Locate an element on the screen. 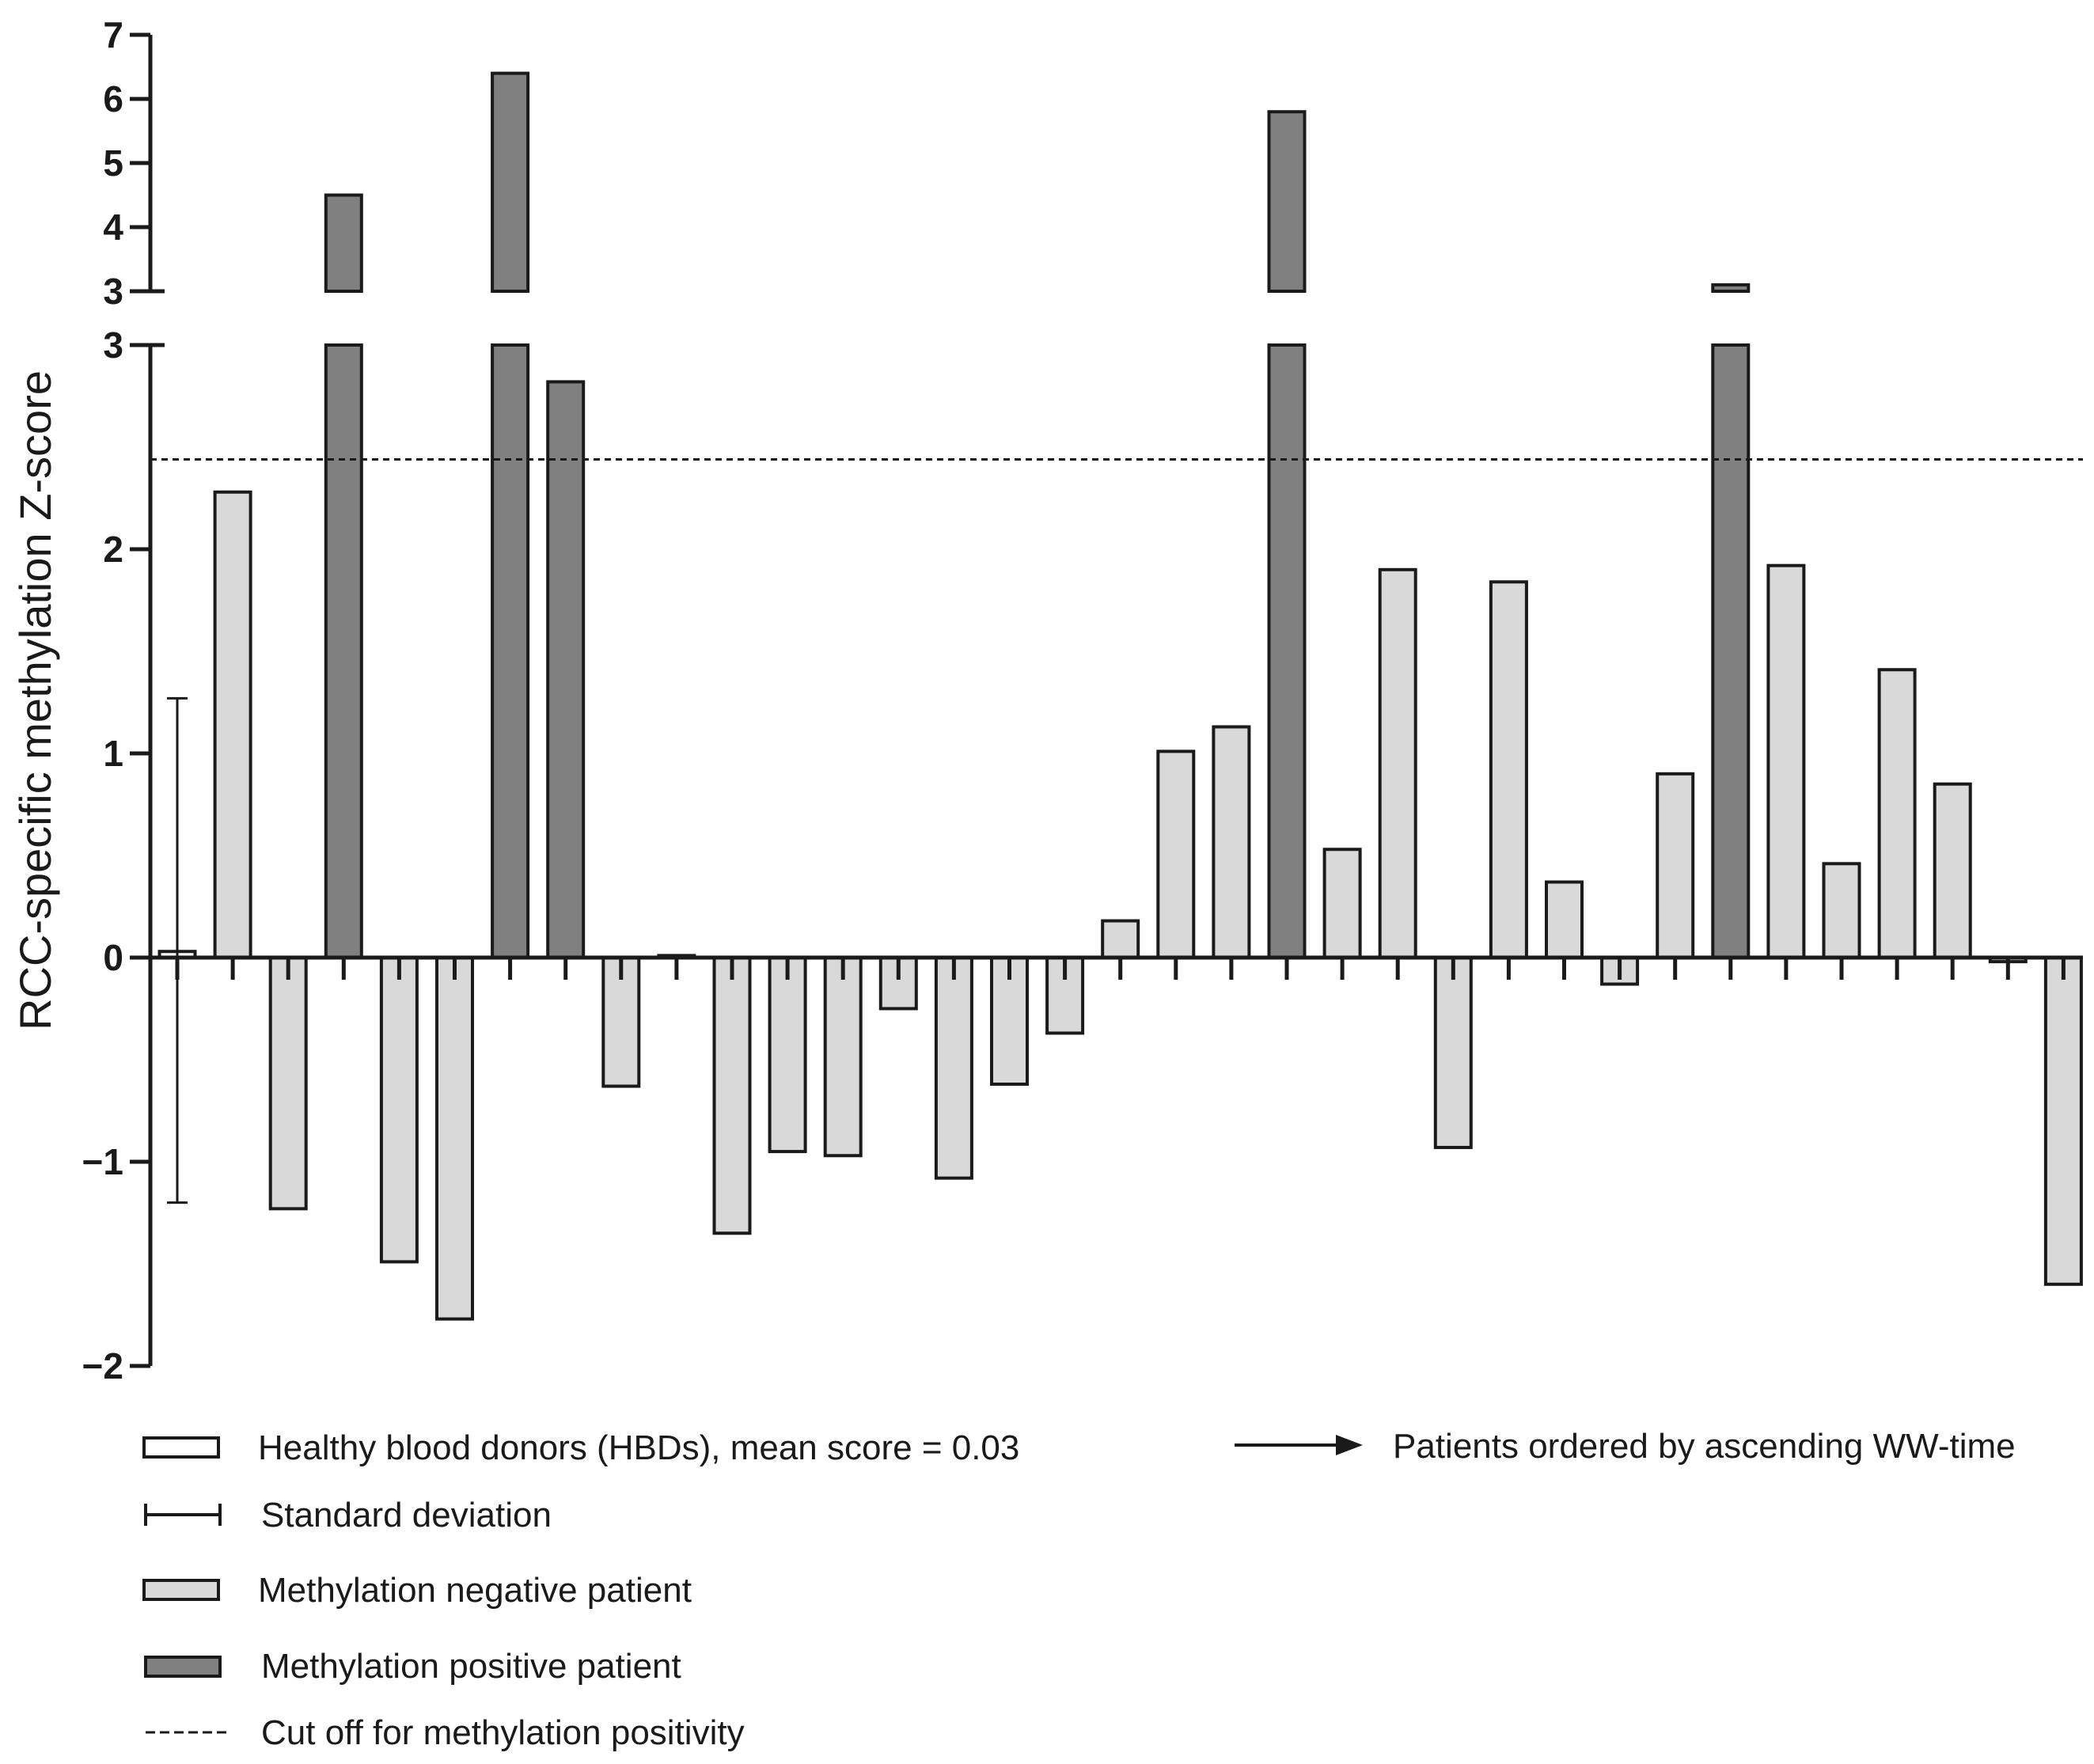  bar-patient-6-upper is located at coordinates (510, 182).